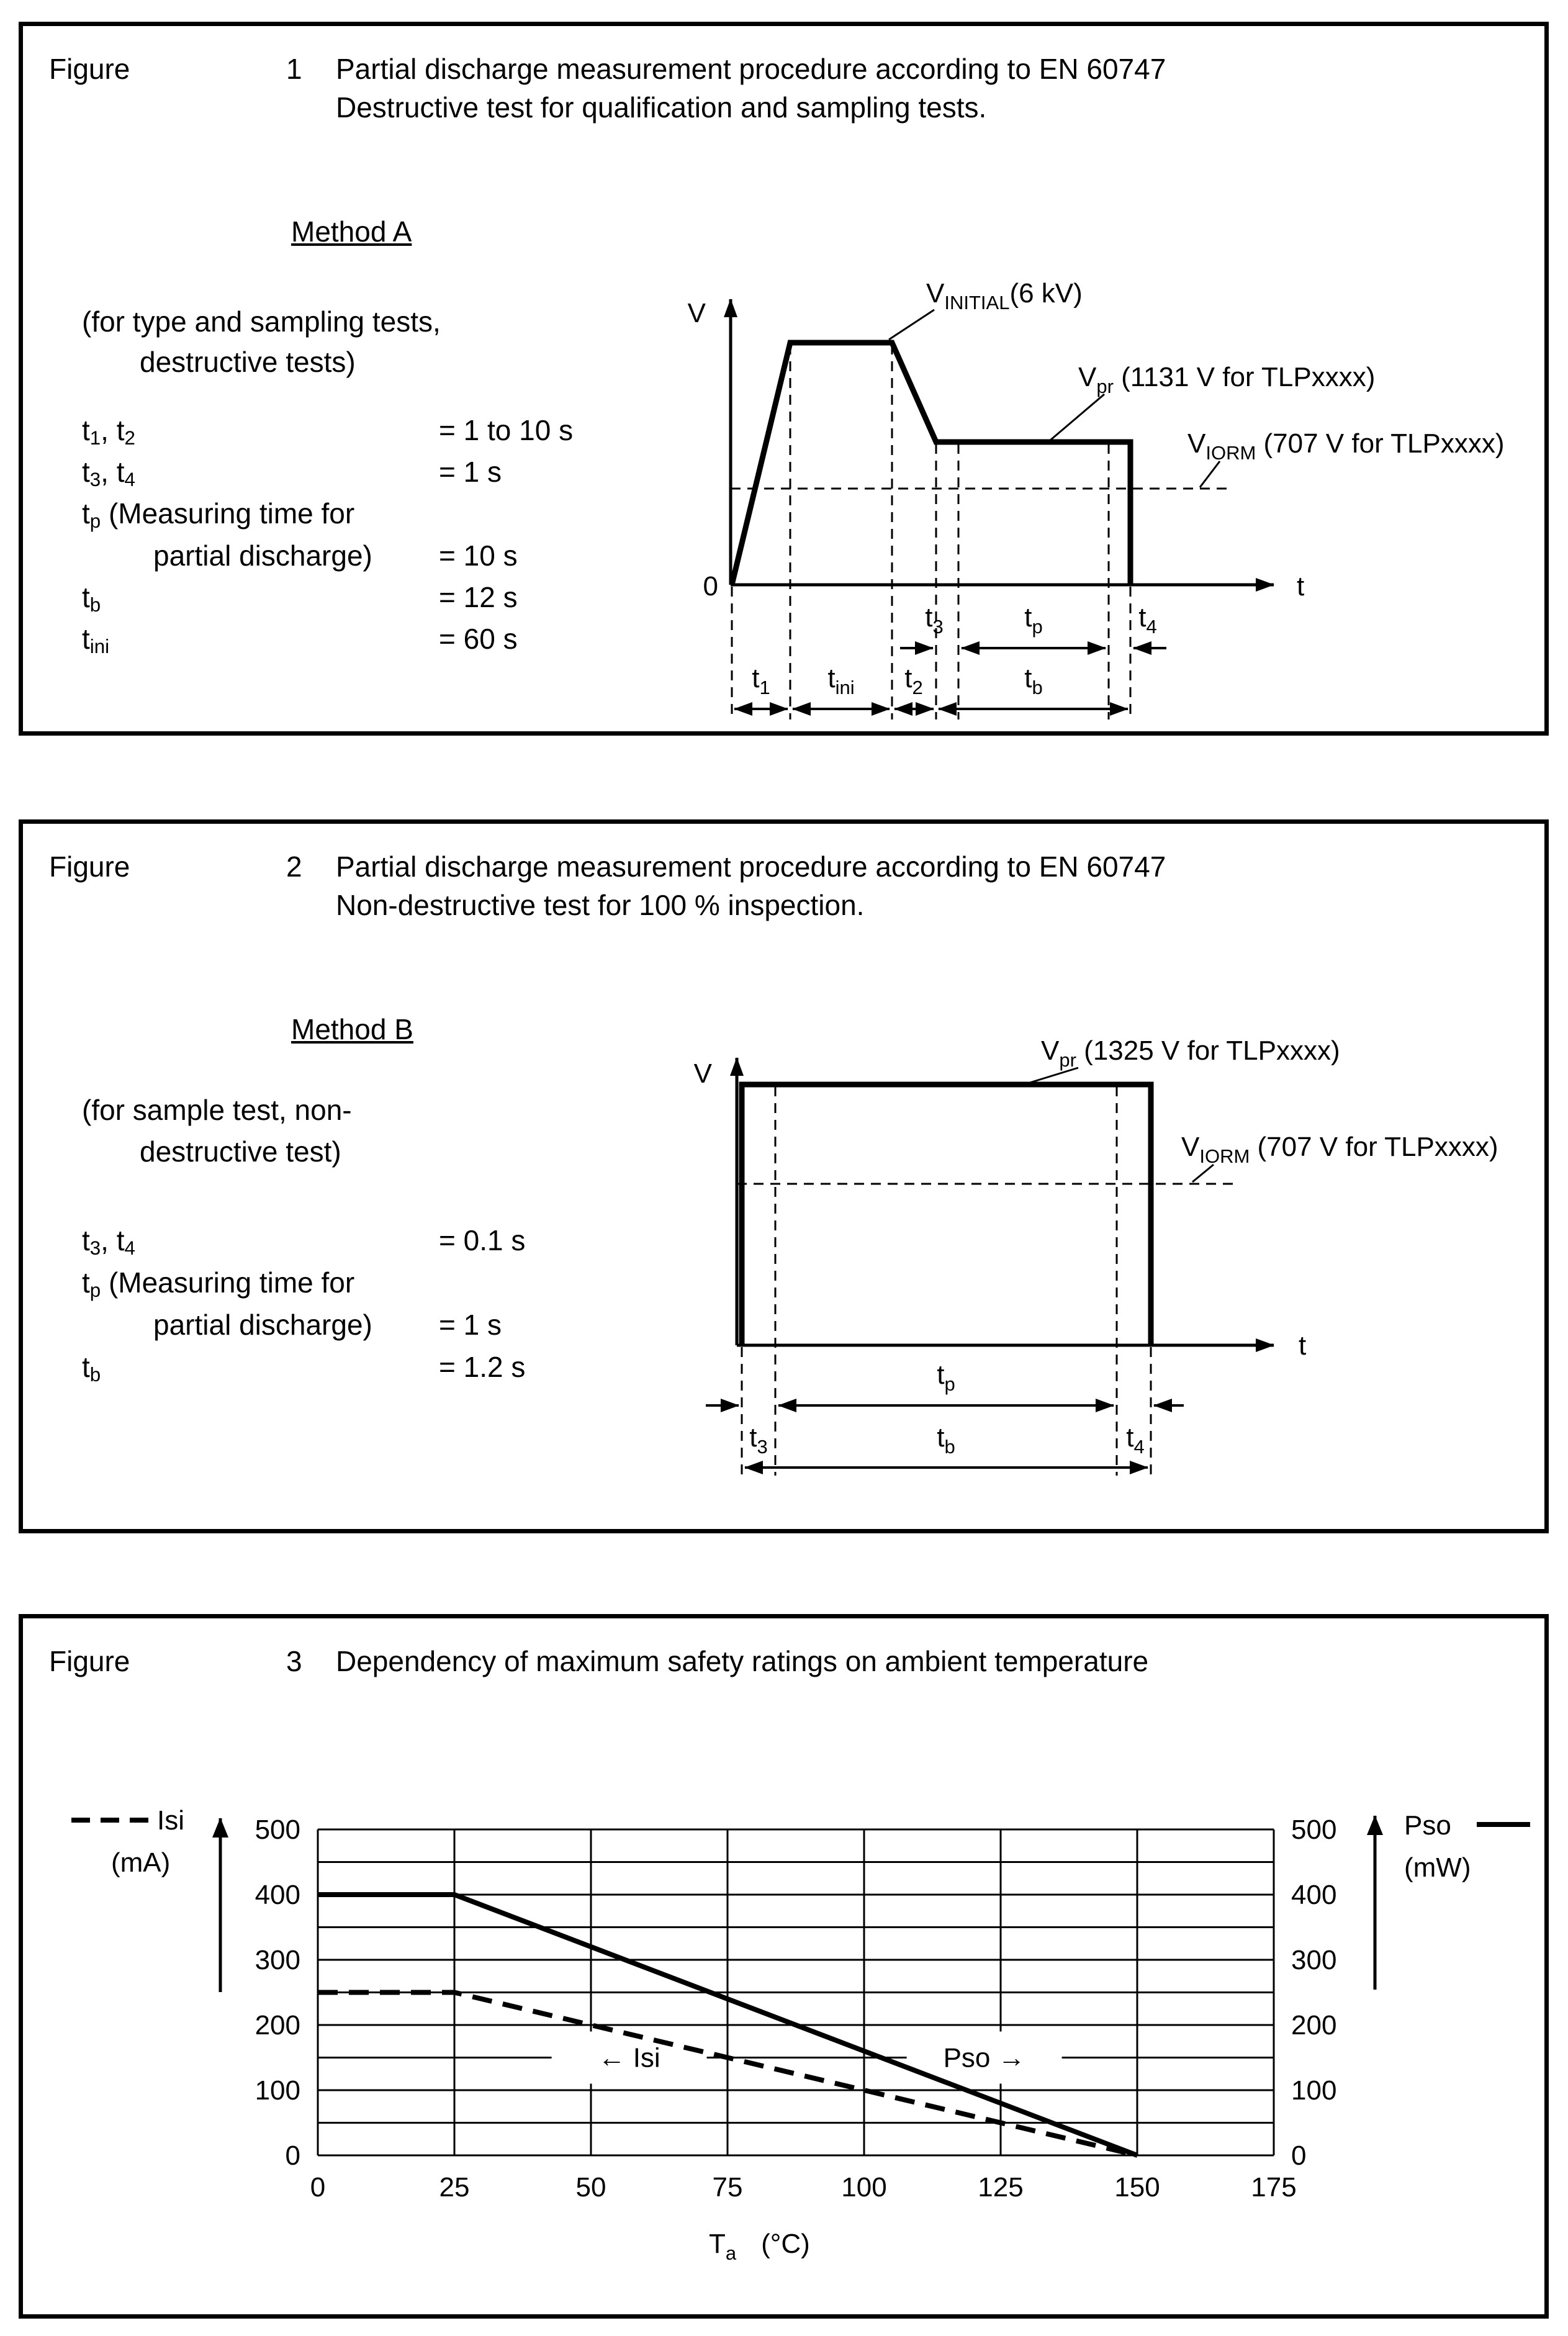 The width and height of the screenshot is (1568, 2336). I want to click on vpr-label: Vpr (1131 V for TLPxxxx), so click(1226, 379).